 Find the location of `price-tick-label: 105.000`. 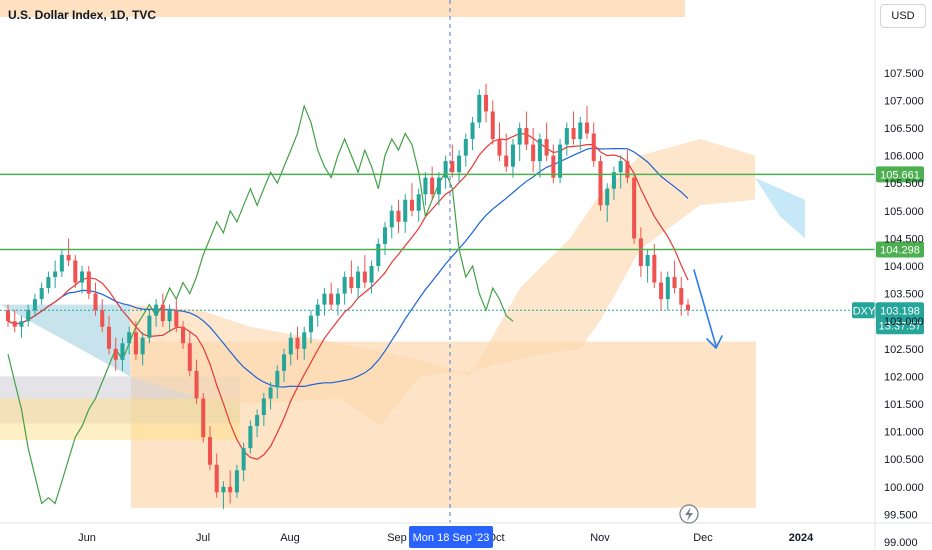

price-tick-label: 105.000 is located at coordinates (904, 212).